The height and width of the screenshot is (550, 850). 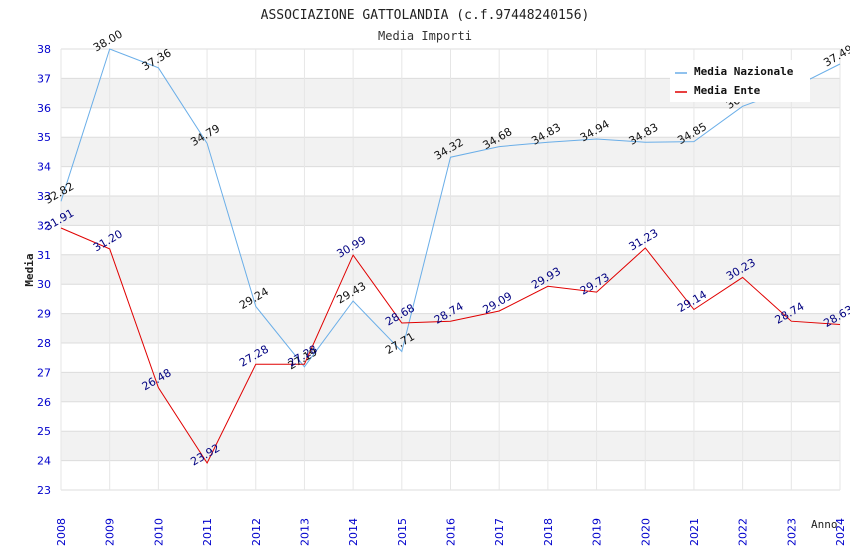 I want to click on y-tick-label: 36, so click(x=44, y=108).